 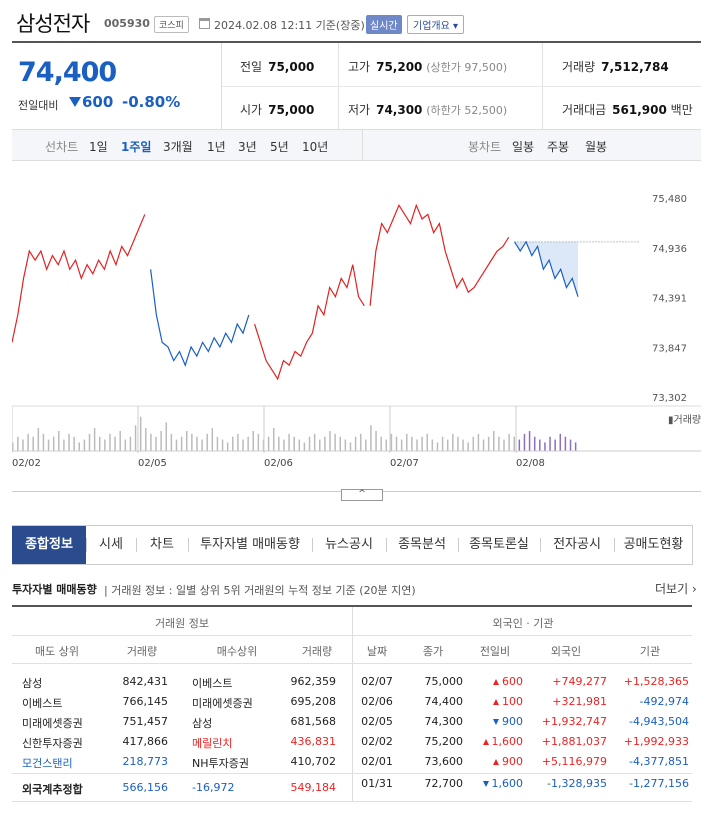 What do you see at coordinates (42, 703) in the screenshot?
I see `sell-broker: 이베스트` at bounding box center [42, 703].